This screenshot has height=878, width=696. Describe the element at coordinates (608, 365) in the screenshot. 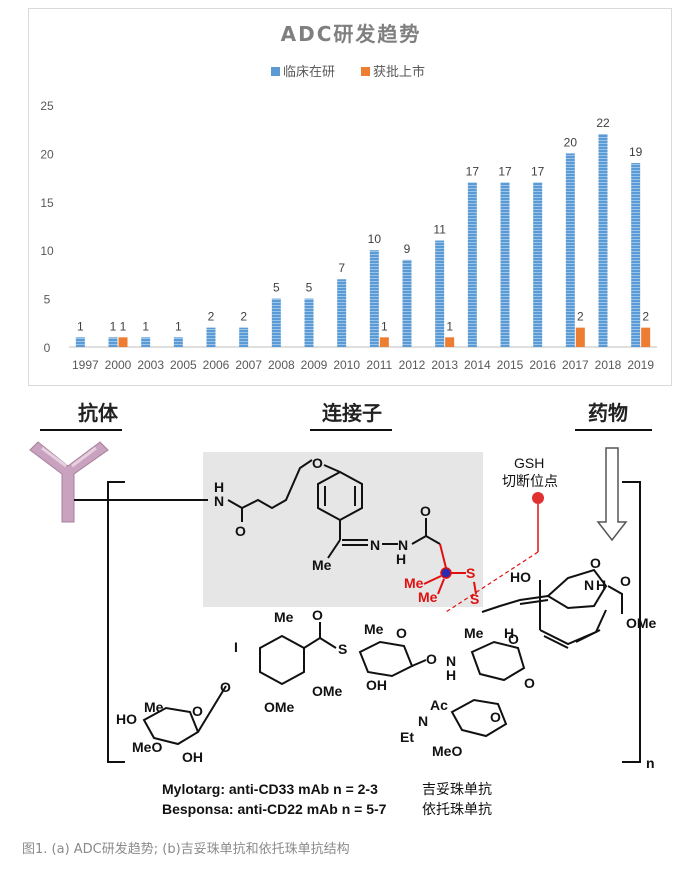

I see `x-tick-label-16: 2018` at that location.